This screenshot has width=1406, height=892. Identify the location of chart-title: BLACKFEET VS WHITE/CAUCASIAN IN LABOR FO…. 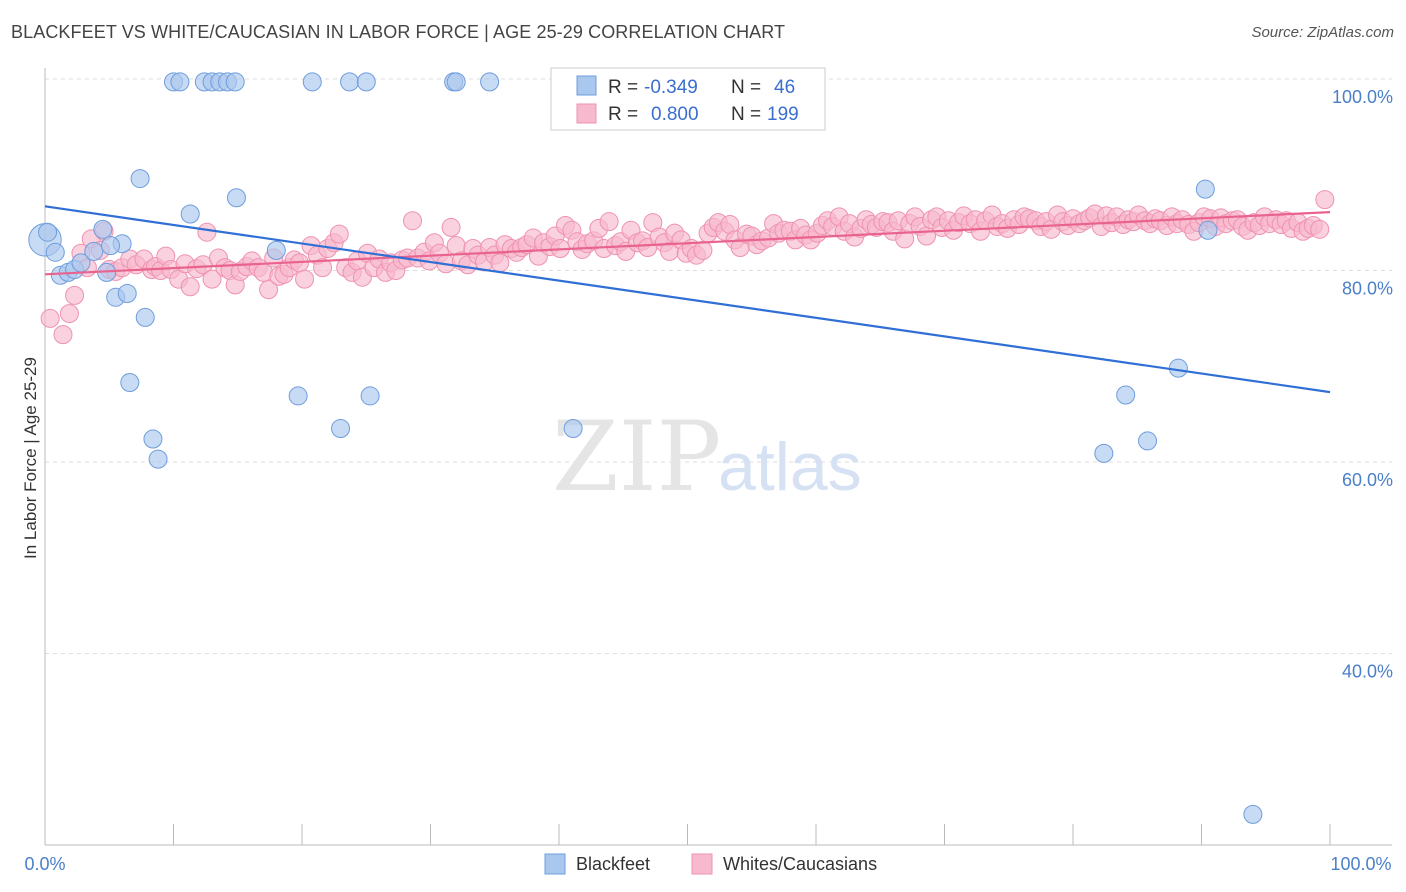
(398, 32).